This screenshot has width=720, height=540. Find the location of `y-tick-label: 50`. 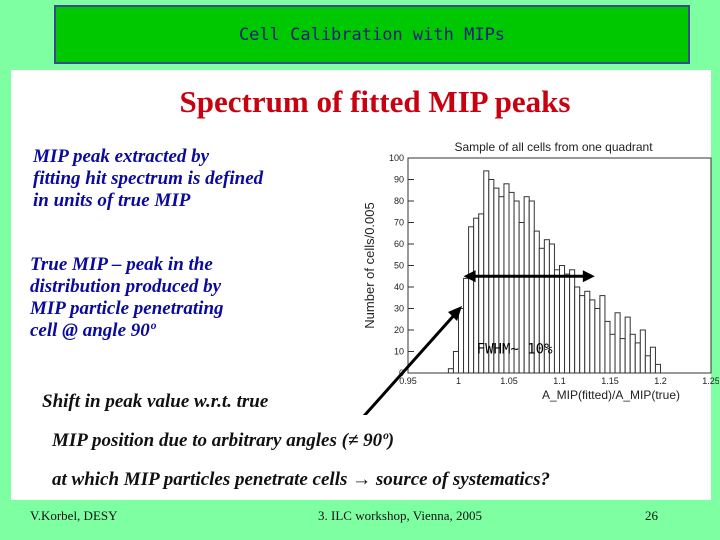

y-tick-label: 50 is located at coordinates (399, 266).